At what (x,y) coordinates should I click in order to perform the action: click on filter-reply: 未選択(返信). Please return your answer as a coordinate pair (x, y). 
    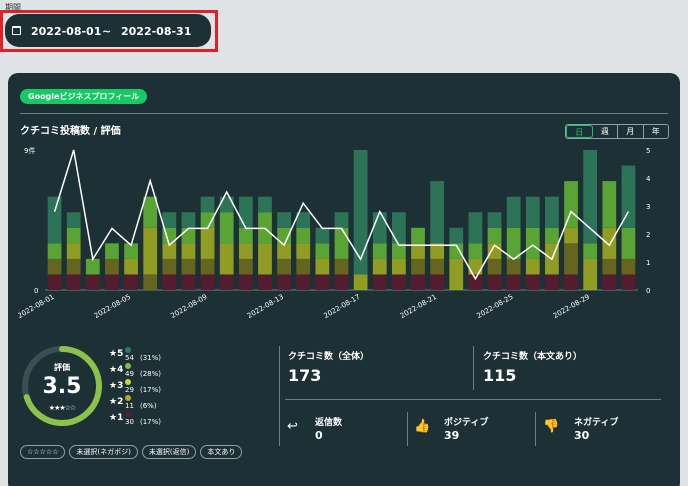
    Looking at the image, I should click on (169, 452).